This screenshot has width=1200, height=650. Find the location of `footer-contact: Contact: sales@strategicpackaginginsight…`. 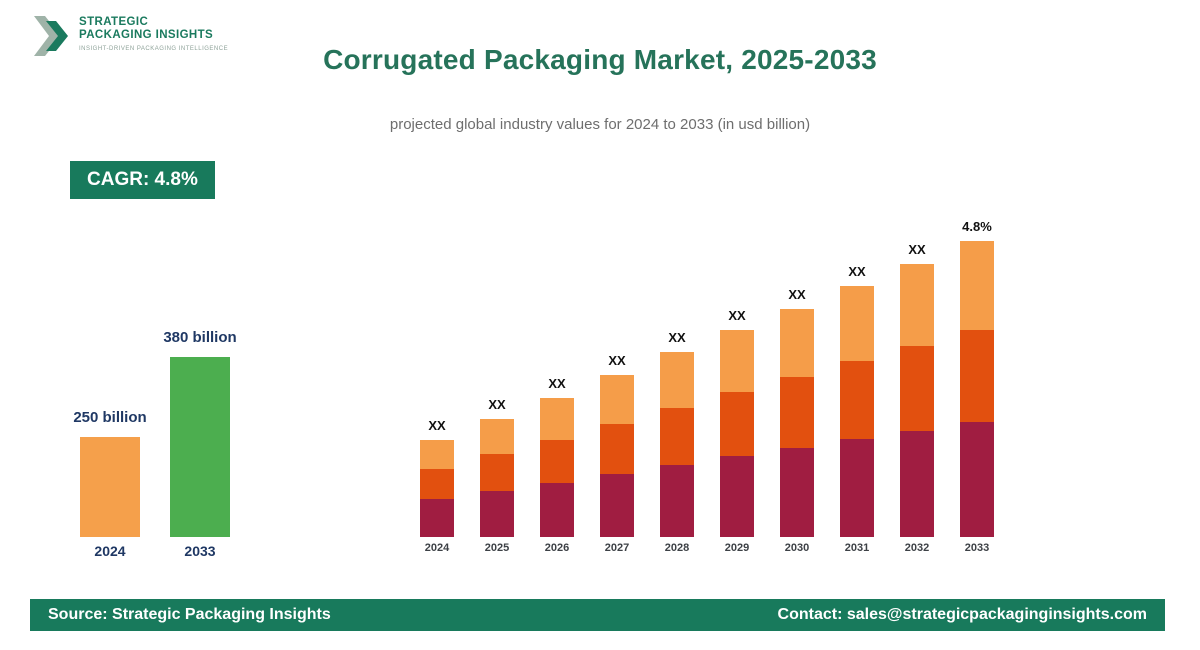

footer-contact: Contact: sales@strategicpackaginginsight… is located at coordinates (962, 614).